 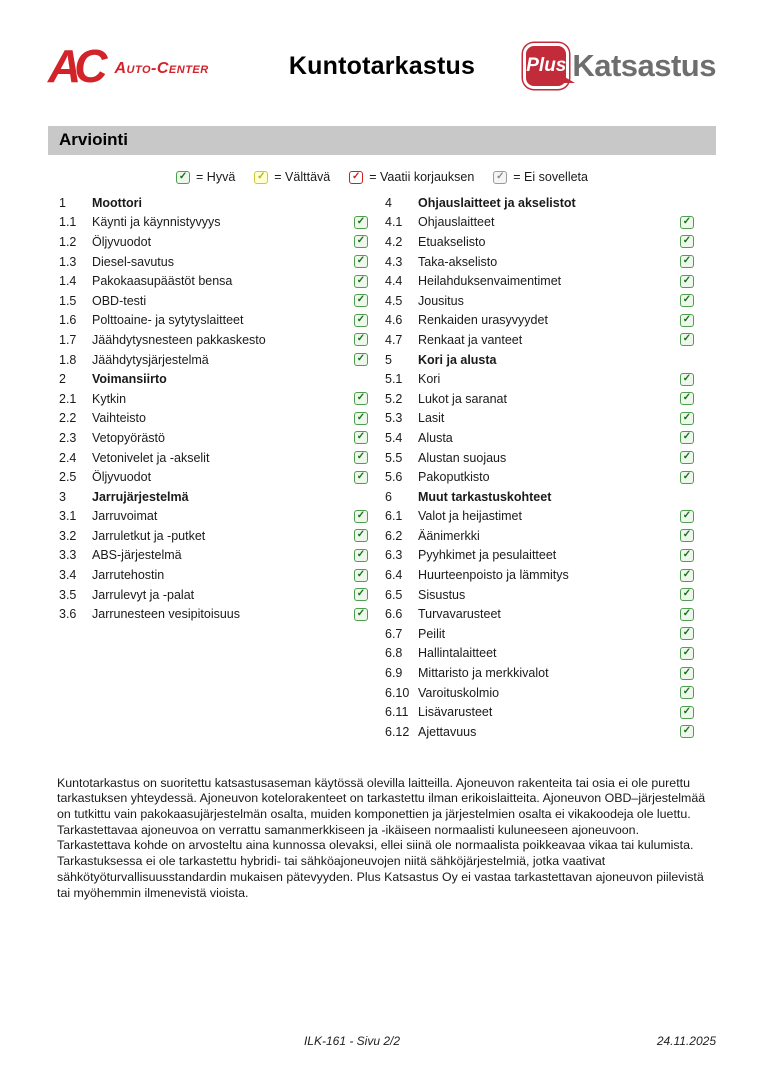 I want to click on item-label: Peilit, so click(x=432, y=633).